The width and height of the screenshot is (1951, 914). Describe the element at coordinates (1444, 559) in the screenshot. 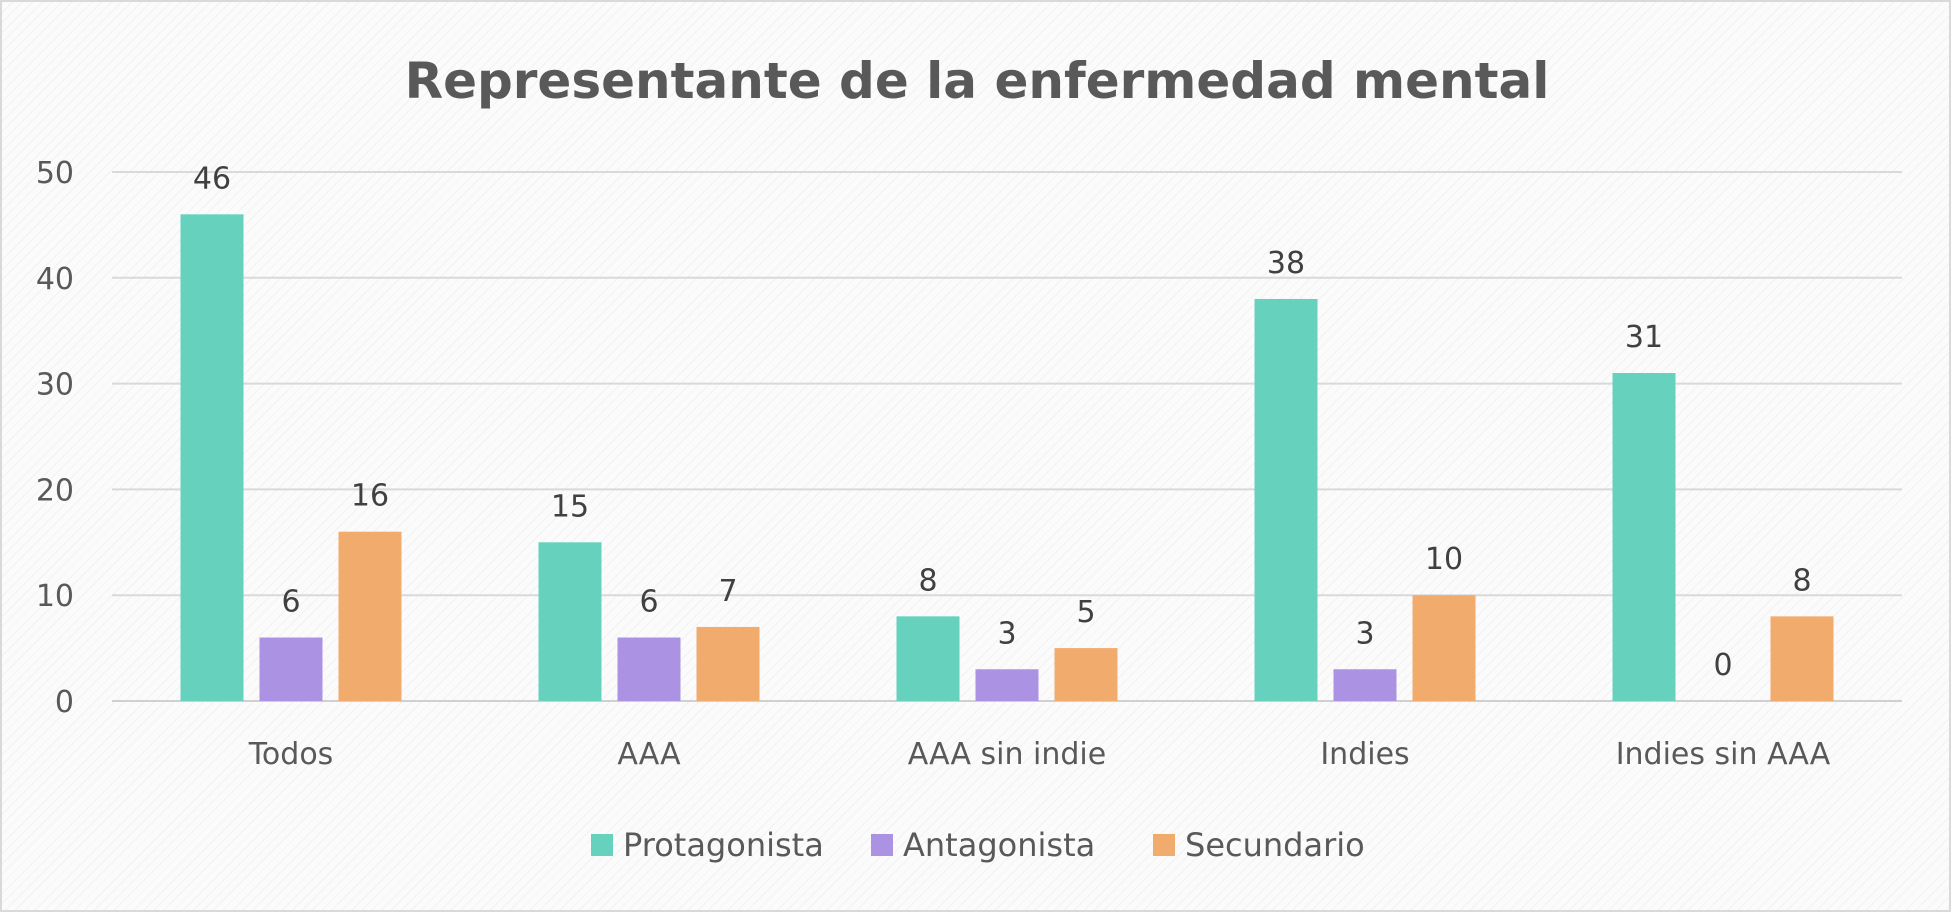

I see `data-label: 10` at that location.